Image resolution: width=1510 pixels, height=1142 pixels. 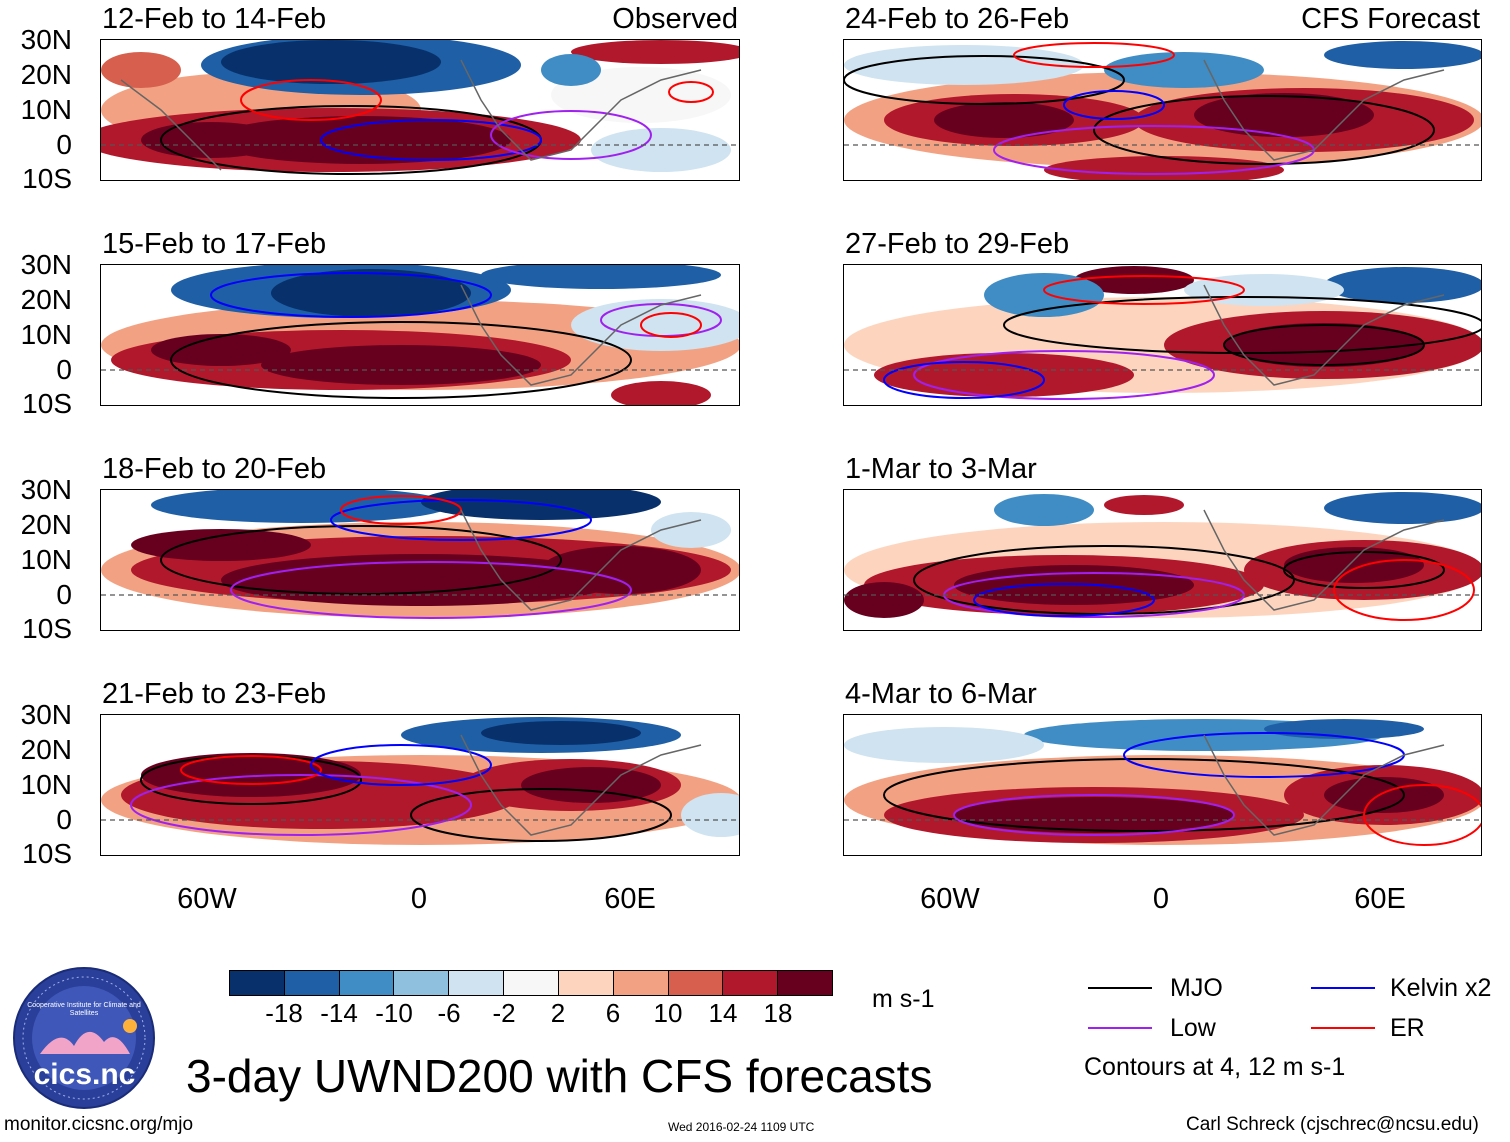 I want to click on colorbar-tick: 10, so click(x=668, y=1013).